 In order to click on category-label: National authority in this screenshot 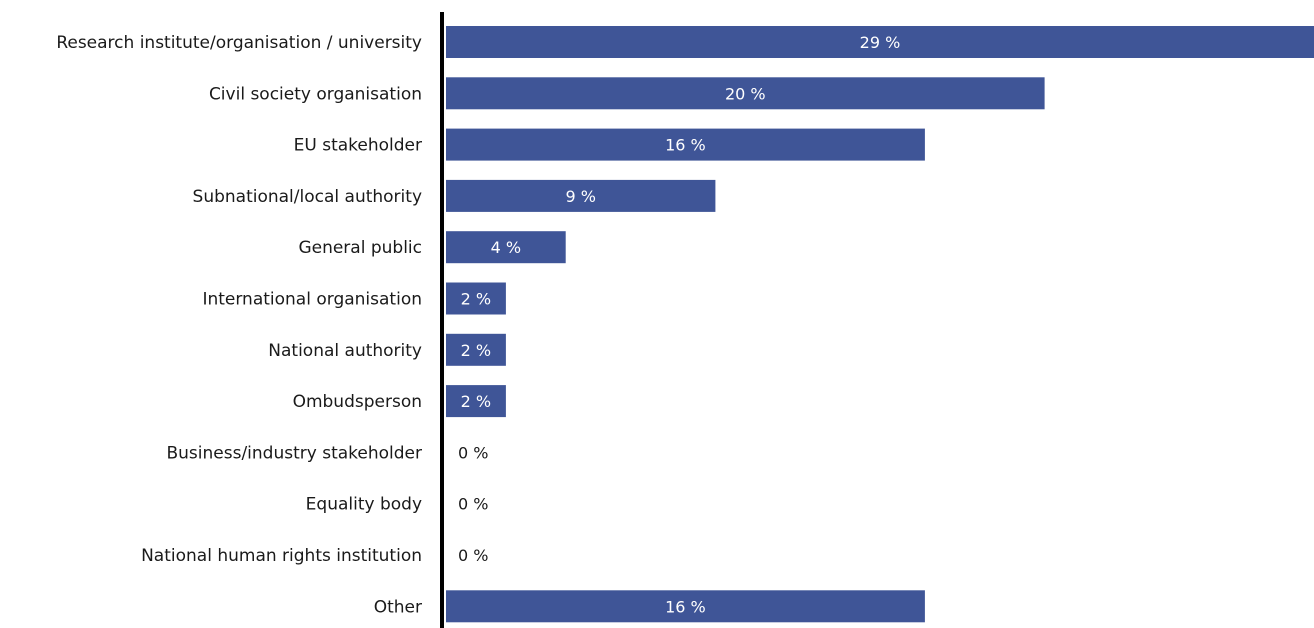, I will do `click(345, 351)`.